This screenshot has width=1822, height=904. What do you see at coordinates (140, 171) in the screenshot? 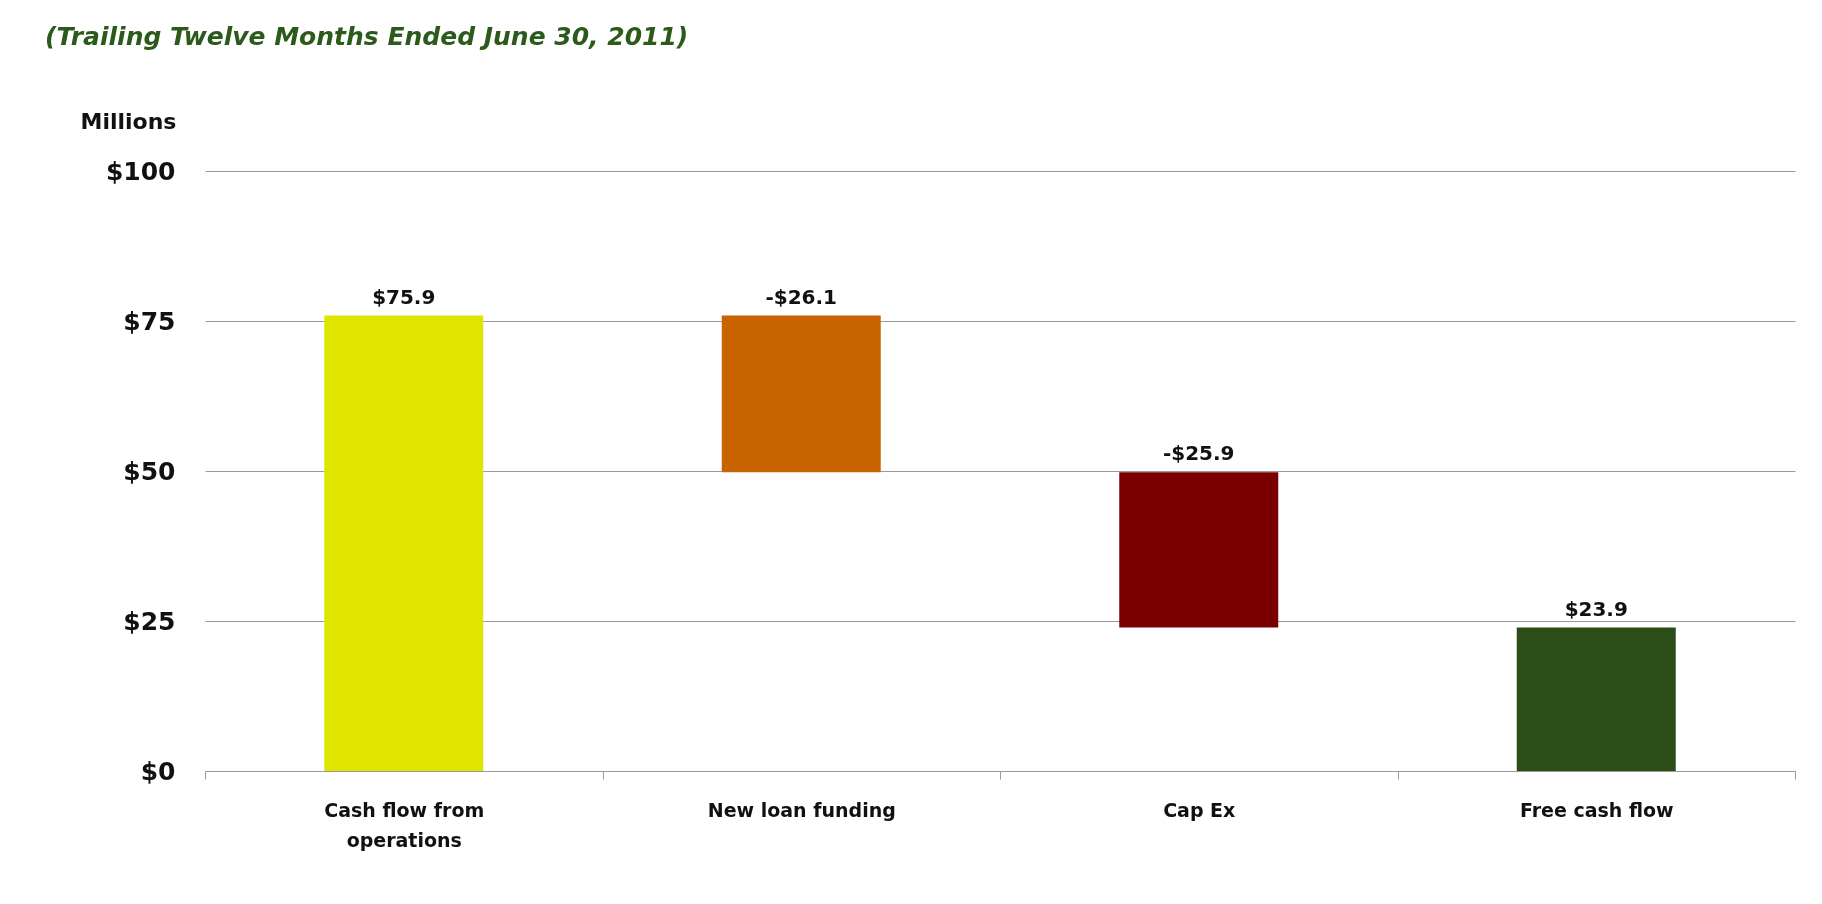
I see `y-tick-label: $100` at bounding box center [140, 171].